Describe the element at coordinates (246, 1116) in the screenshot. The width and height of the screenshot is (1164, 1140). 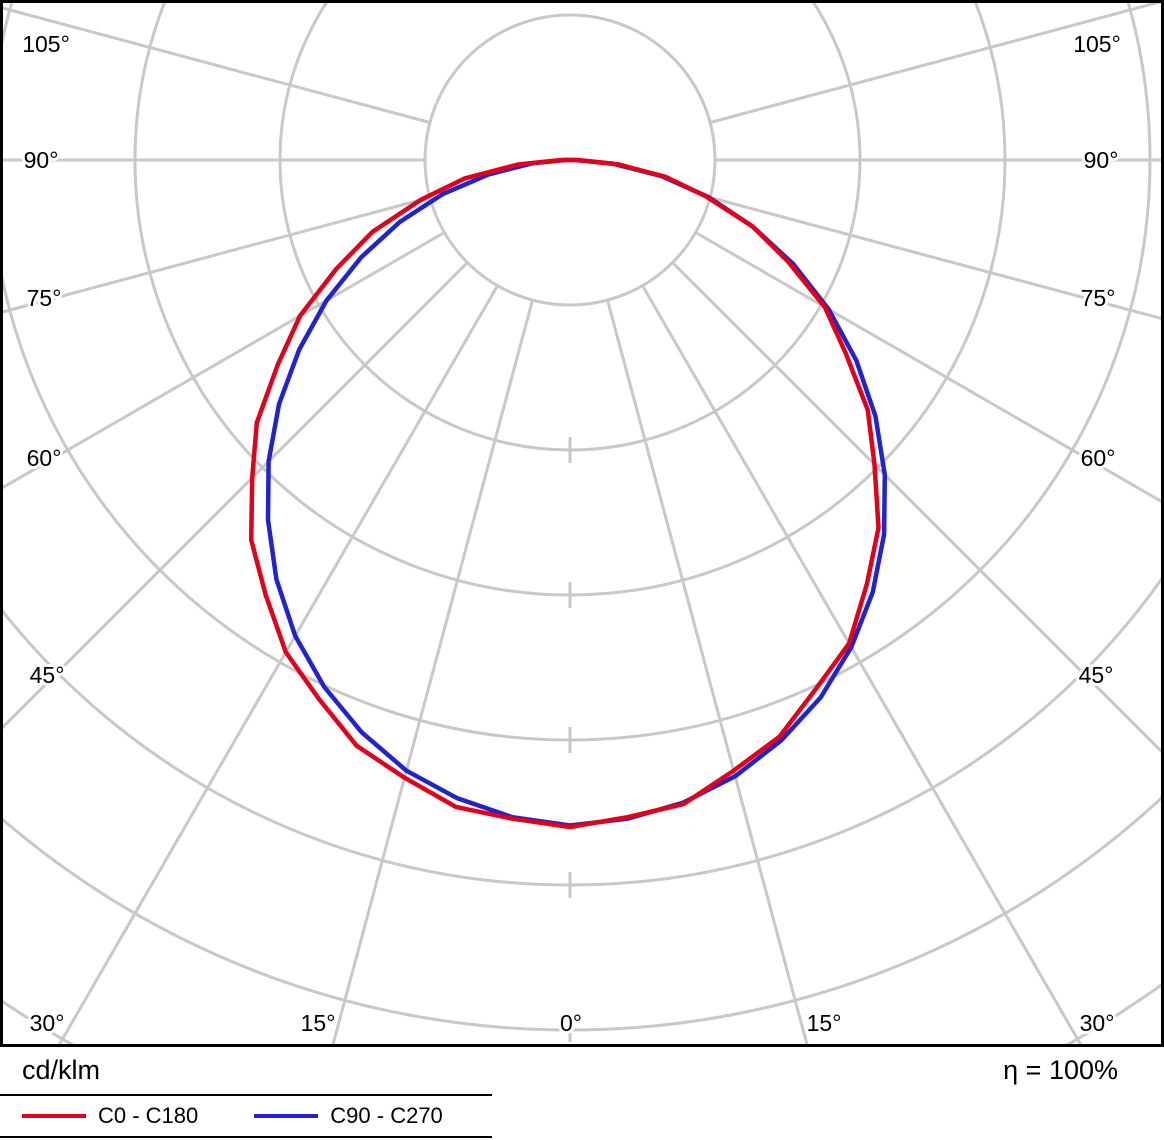
I see `legend: C0 - C180 C90 - C270` at that location.